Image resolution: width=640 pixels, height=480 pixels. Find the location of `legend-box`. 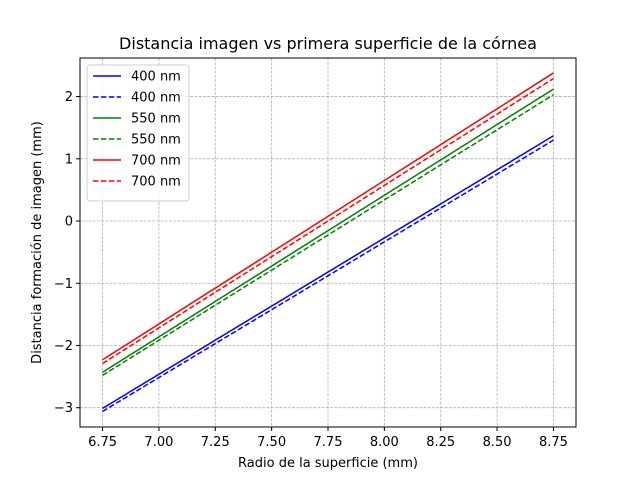

legend-box is located at coordinates (138, 133).